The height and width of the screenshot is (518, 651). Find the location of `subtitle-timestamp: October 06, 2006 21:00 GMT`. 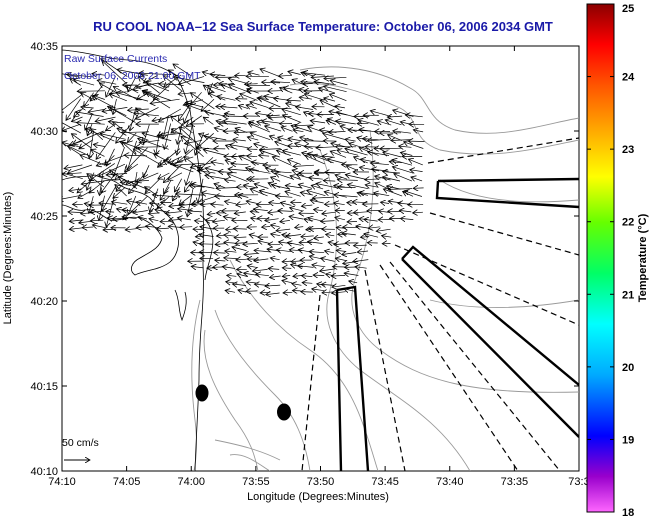

subtitle-timestamp: October 06, 2006 21:00 GMT is located at coordinates (132, 76).